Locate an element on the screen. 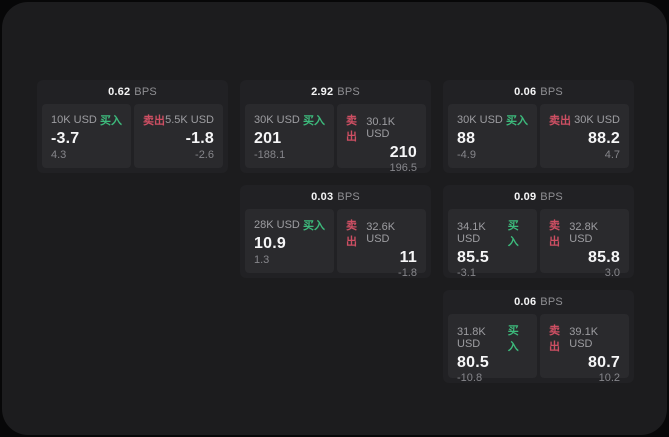 This screenshot has width=669, height=437. buy-panel: 30K USD 买入 201 -188.1 is located at coordinates (289, 136).